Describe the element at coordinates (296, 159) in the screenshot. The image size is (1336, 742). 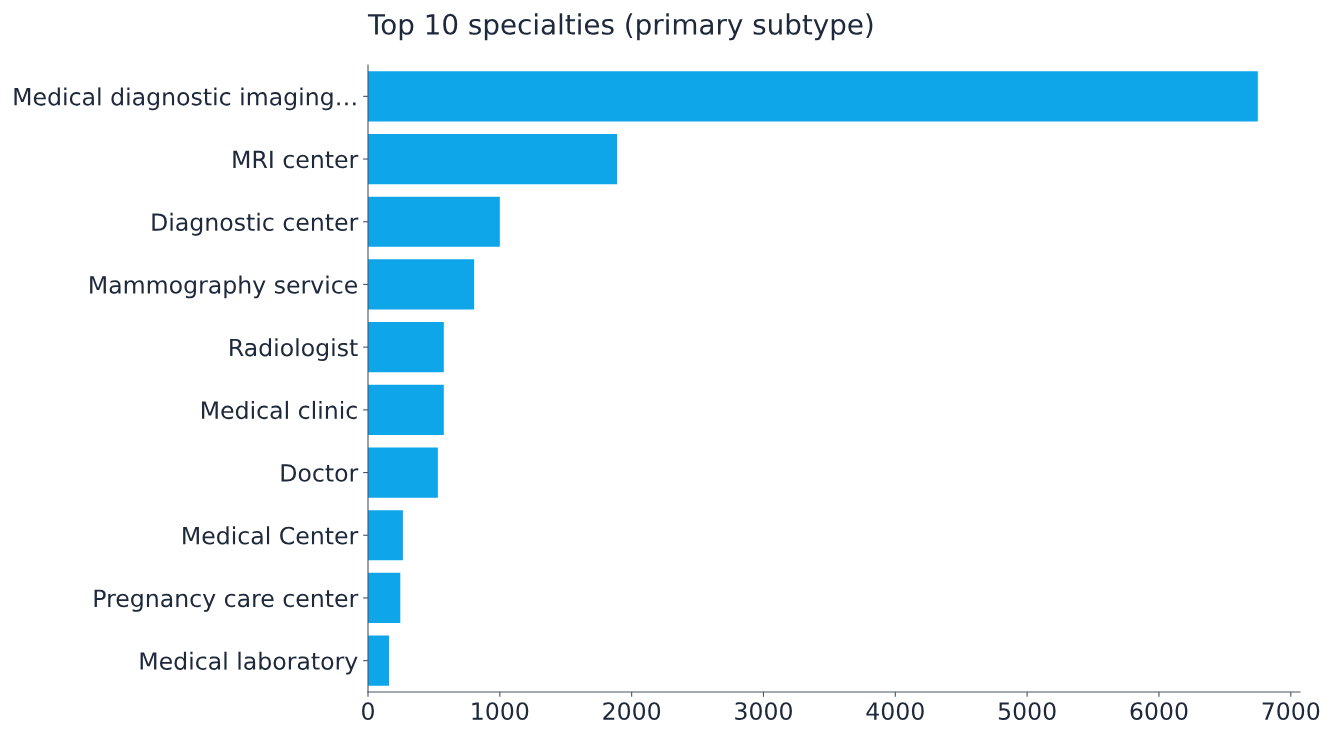
I see `y-tick-label: MRI center` at that location.